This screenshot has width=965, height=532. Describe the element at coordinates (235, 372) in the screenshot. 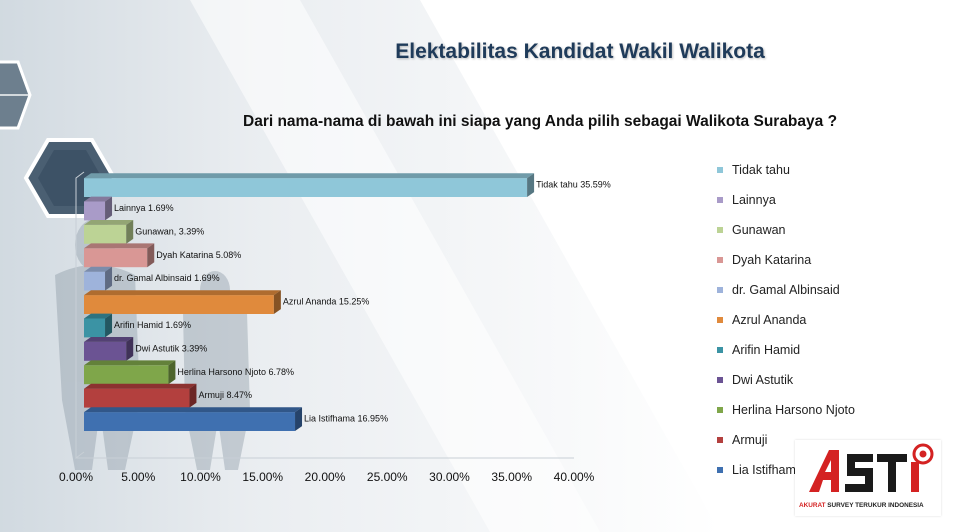

I see `data-label-9: Herlina Harsono Njoto 6.78%` at that location.